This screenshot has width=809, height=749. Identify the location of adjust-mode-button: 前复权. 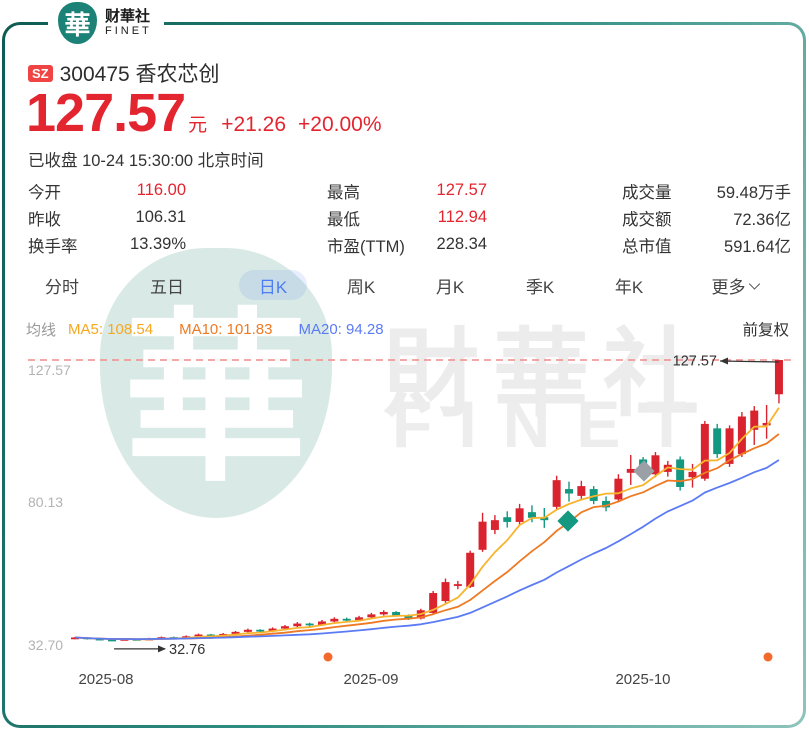
(765, 330).